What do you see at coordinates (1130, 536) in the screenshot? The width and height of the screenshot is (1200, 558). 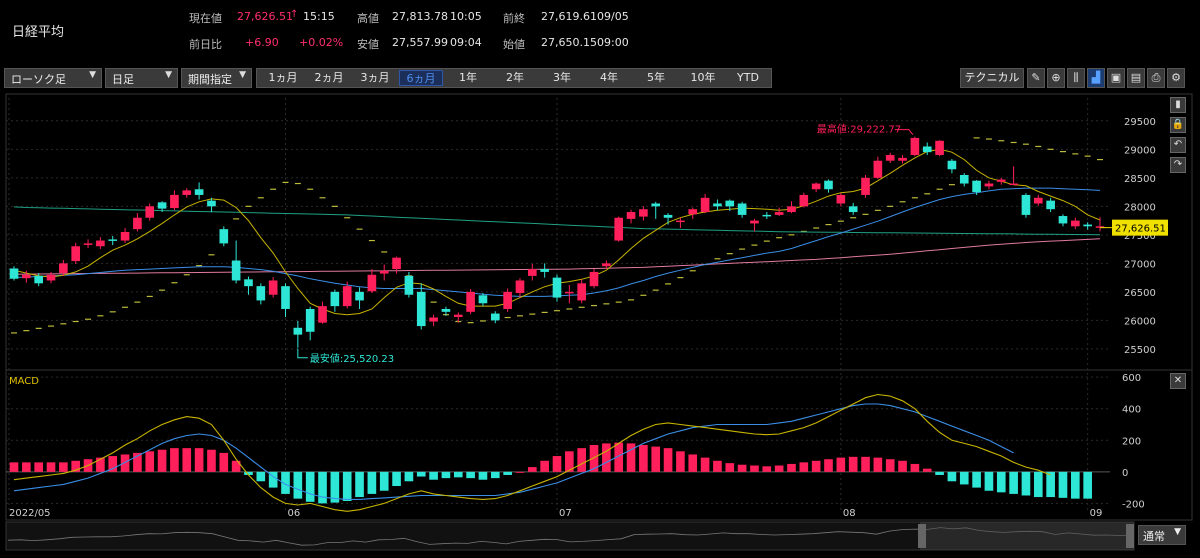 I see `navigator-right-handle` at bounding box center [1130, 536].